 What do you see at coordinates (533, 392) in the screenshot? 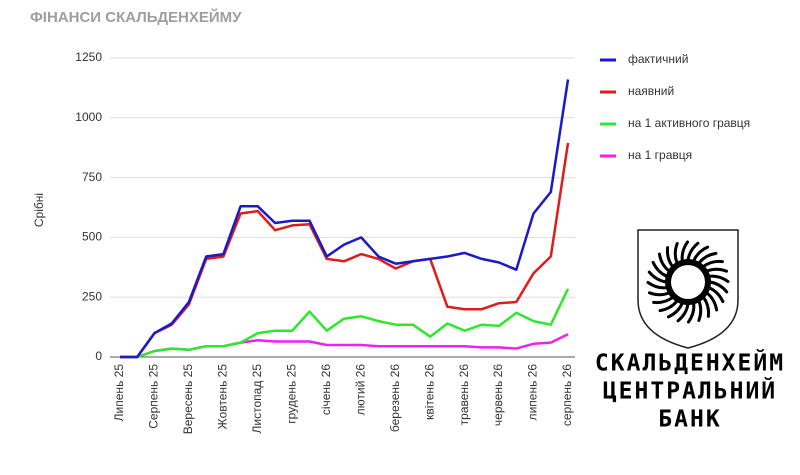
I see `x-tick-label: липень 26` at bounding box center [533, 392].